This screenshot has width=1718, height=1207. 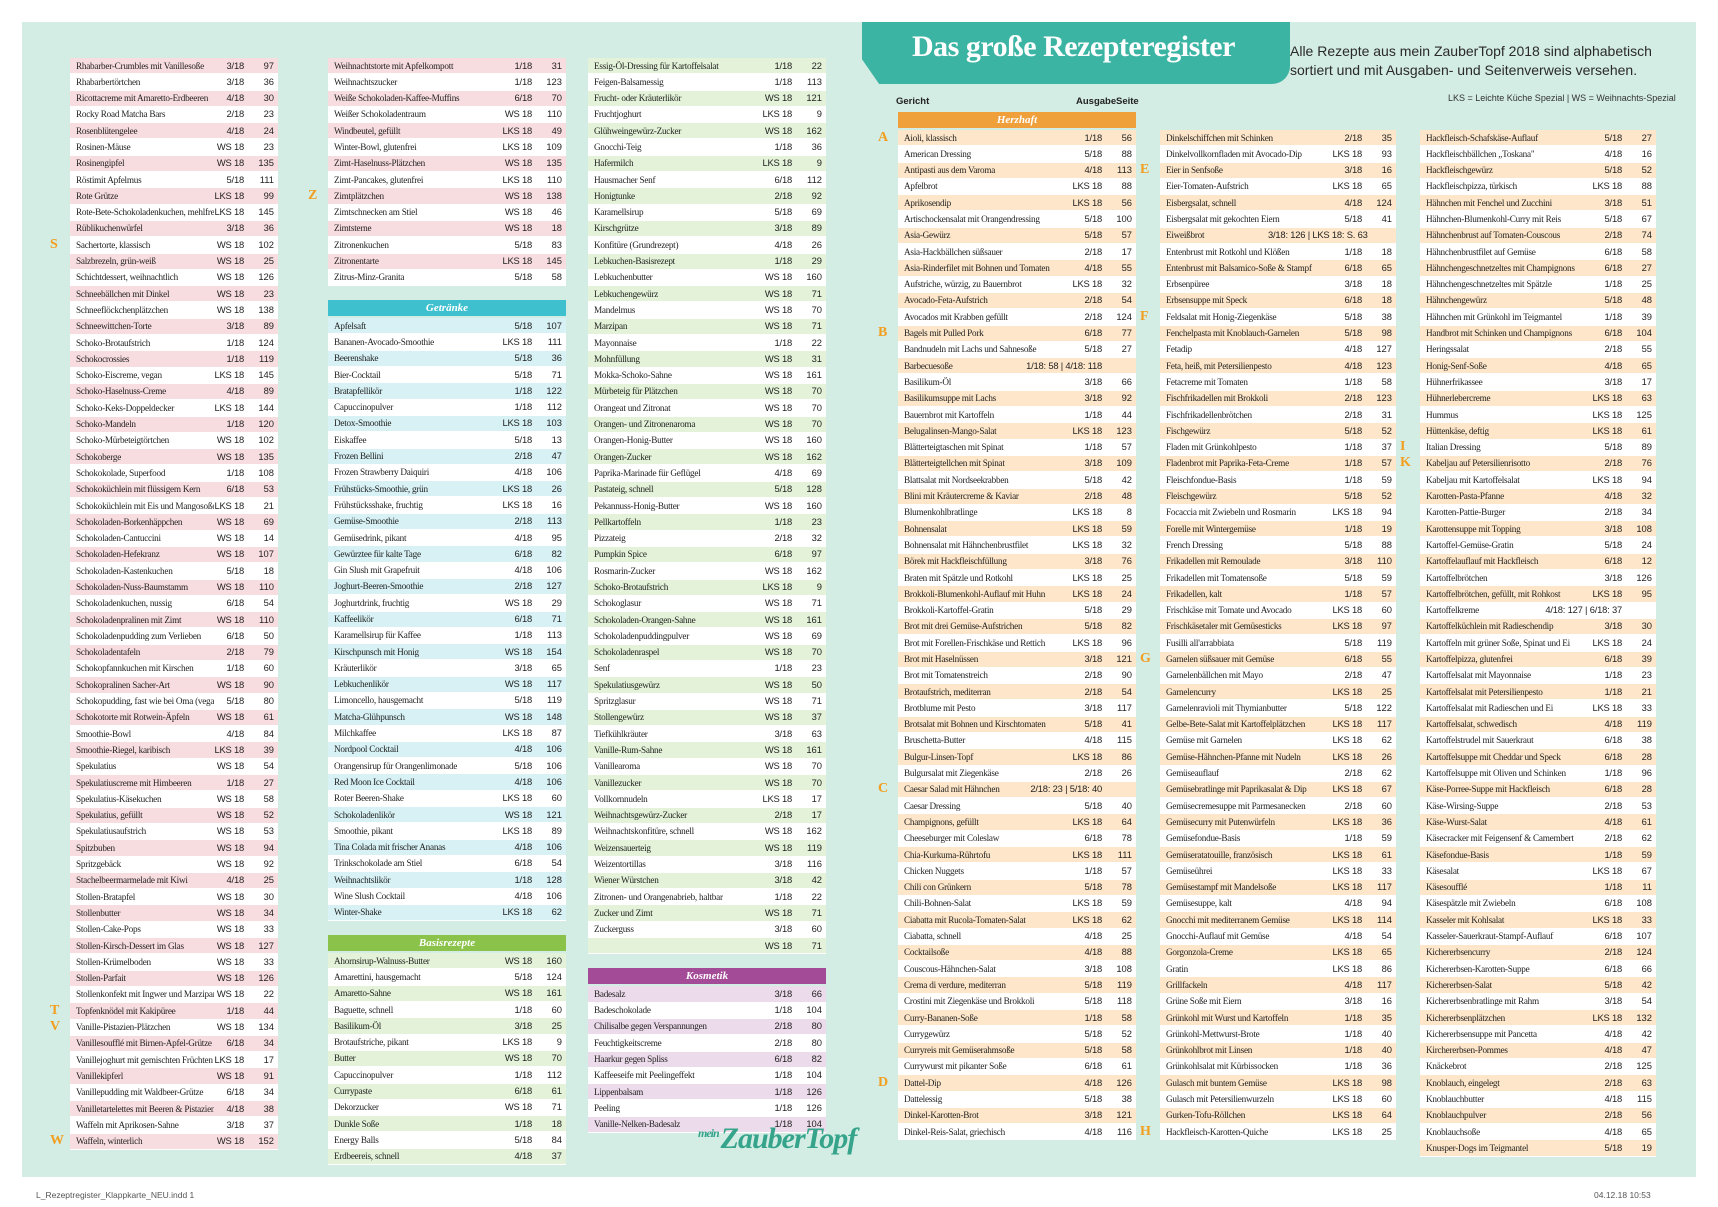 What do you see at coordinates (621, 798) in the screenshot?
I see `recipe-name: Vollkornnudeln` at bounding box center [621, 798].